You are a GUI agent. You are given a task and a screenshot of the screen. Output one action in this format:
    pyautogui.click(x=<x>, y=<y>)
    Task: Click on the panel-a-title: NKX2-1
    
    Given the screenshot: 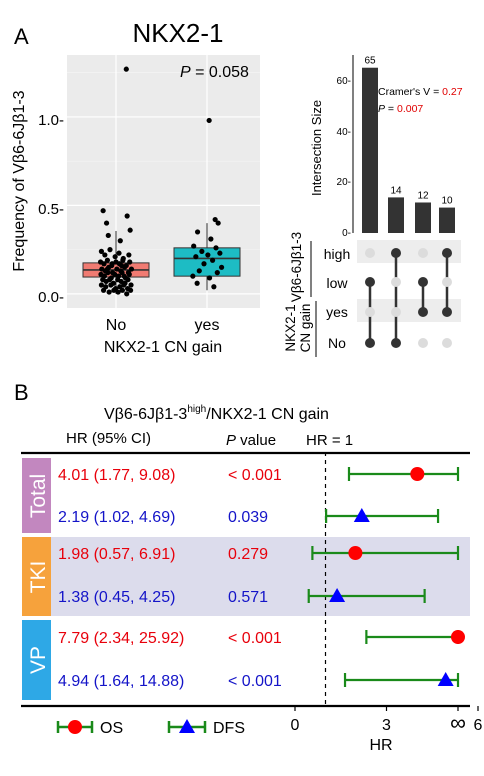 What is the action you would take?
    pyautogui.click(x=177, y=33)
    